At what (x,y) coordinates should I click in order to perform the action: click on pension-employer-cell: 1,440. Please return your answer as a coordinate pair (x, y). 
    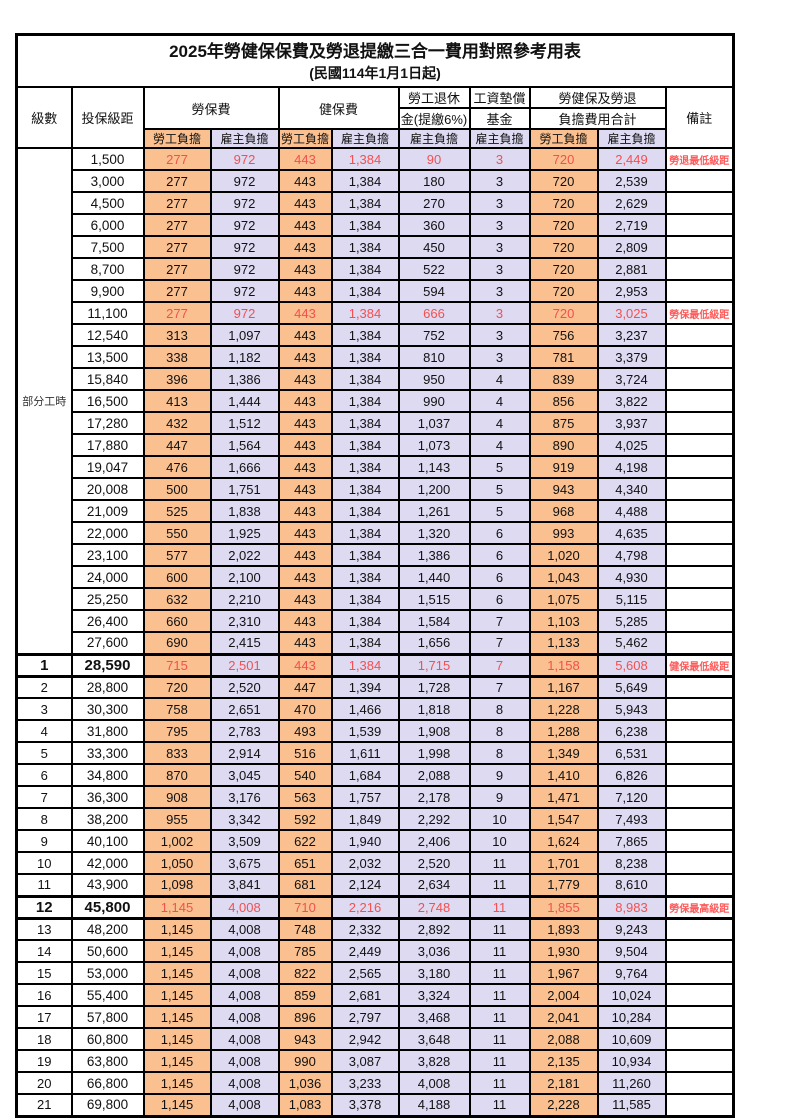
    Looking at the image, I should click on (434, 577).